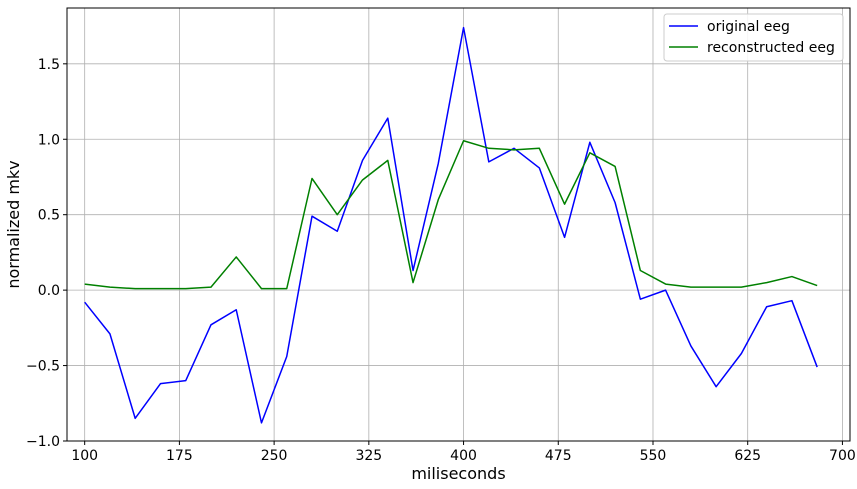 This screenshot has width=857, height=489. What do you see at coordinates (84, 456) in the screenshot?
I see `x-tick-label: 100` at bounding box center [84, 456].